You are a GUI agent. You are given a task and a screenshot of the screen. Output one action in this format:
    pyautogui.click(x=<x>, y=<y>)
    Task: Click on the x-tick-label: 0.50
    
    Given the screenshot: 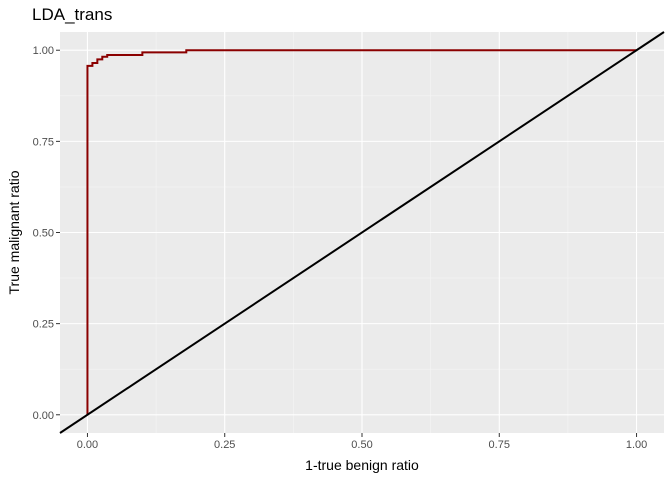 What is the action you would take?
    pyautogui.click(x=361, y=445)
    